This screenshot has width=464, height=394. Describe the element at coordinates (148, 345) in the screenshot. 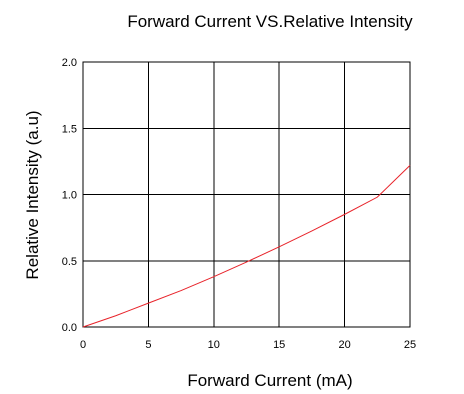

I see `x-tick-label: 5` at that location.